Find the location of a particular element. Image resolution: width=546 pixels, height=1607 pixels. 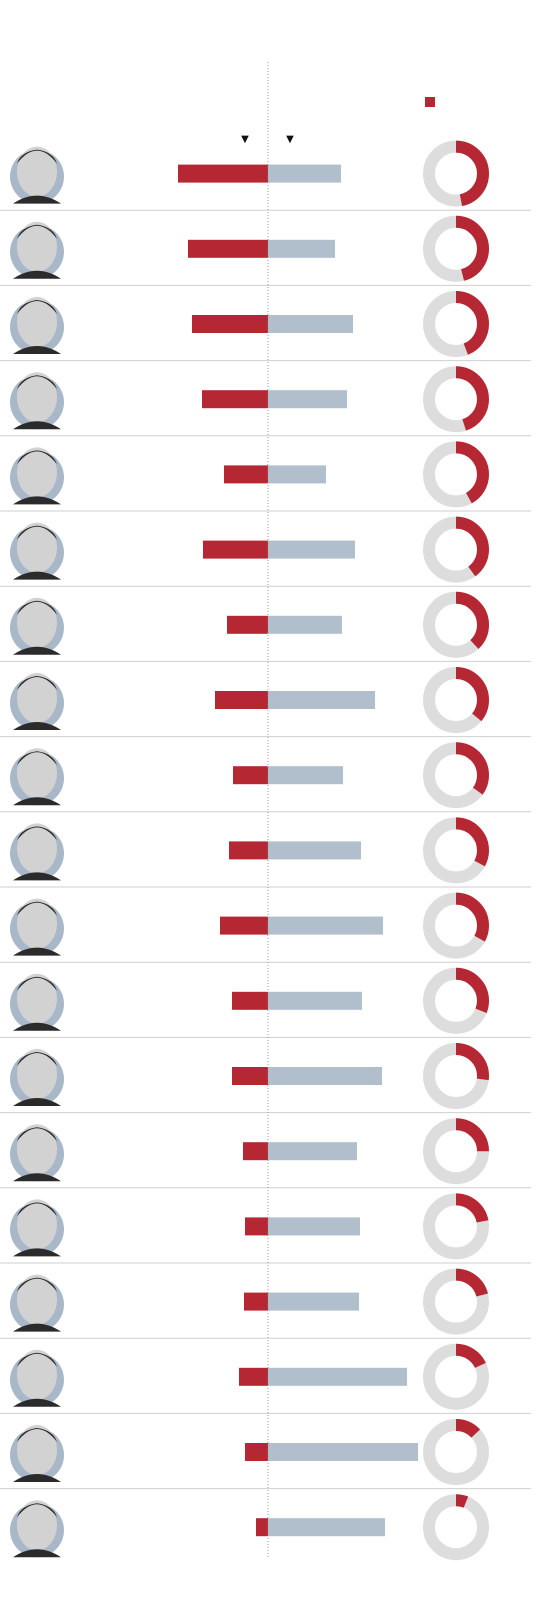

legend-swatch is located at coordinates (430, 102).